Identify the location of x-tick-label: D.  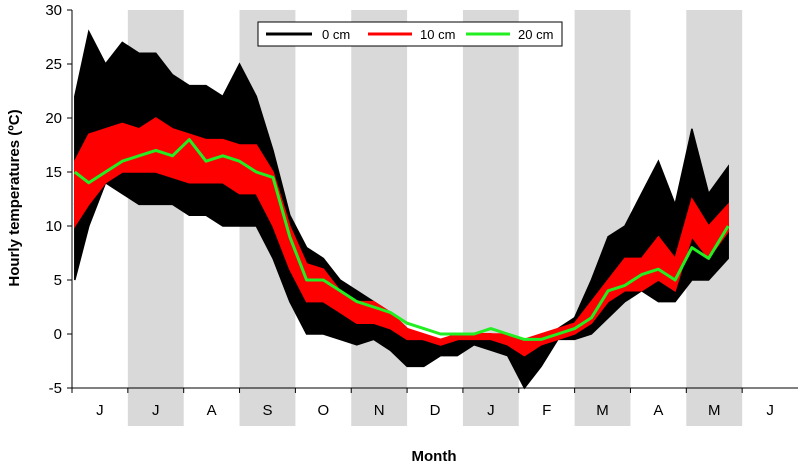
(435, 410).